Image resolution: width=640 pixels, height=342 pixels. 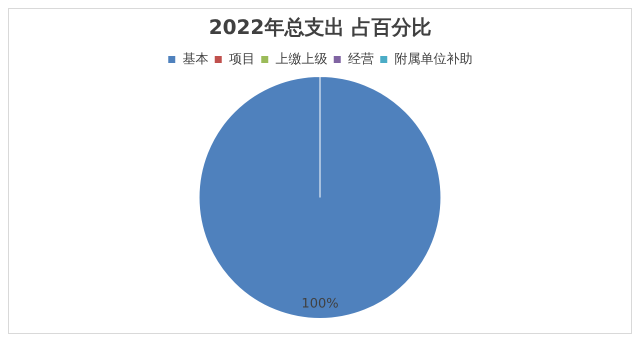 What do you see at coordinates (433, 59) in the screenshot?
I see `legend-label: 附属单位补助` at bounding box center [433, 59].